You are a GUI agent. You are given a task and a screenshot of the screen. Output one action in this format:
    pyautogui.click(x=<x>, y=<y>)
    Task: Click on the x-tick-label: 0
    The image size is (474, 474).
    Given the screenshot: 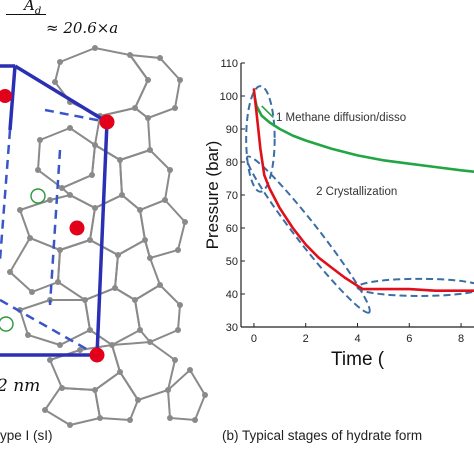 What is the action you would take?
    pyautogui.click(x=254, y=339)
    